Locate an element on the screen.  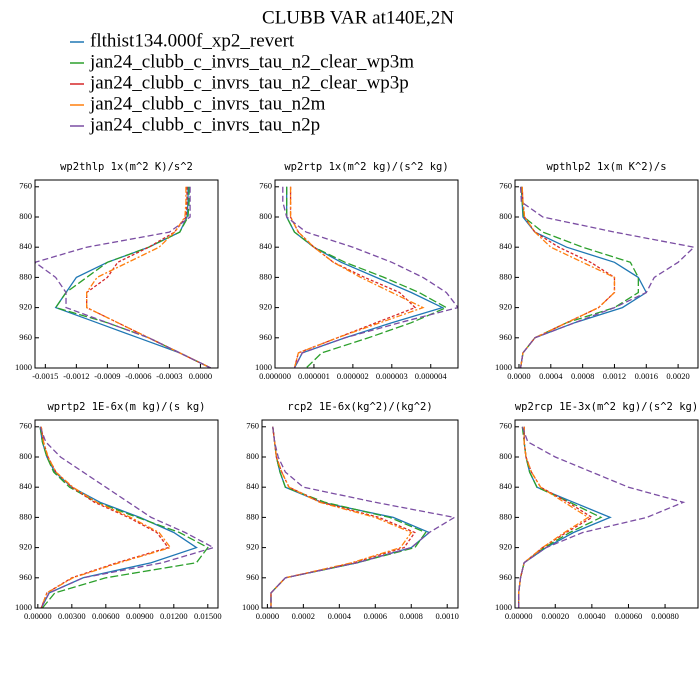
legend-label: jan24_clubb_c_invrs_tau_n2_clear_wp3m is located at coordinates (251, 61).